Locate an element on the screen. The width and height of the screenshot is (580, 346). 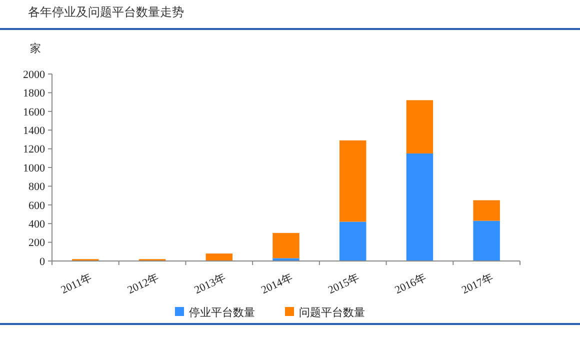
legend-label: 问题平台数量 is located at coordinates (332, 312).